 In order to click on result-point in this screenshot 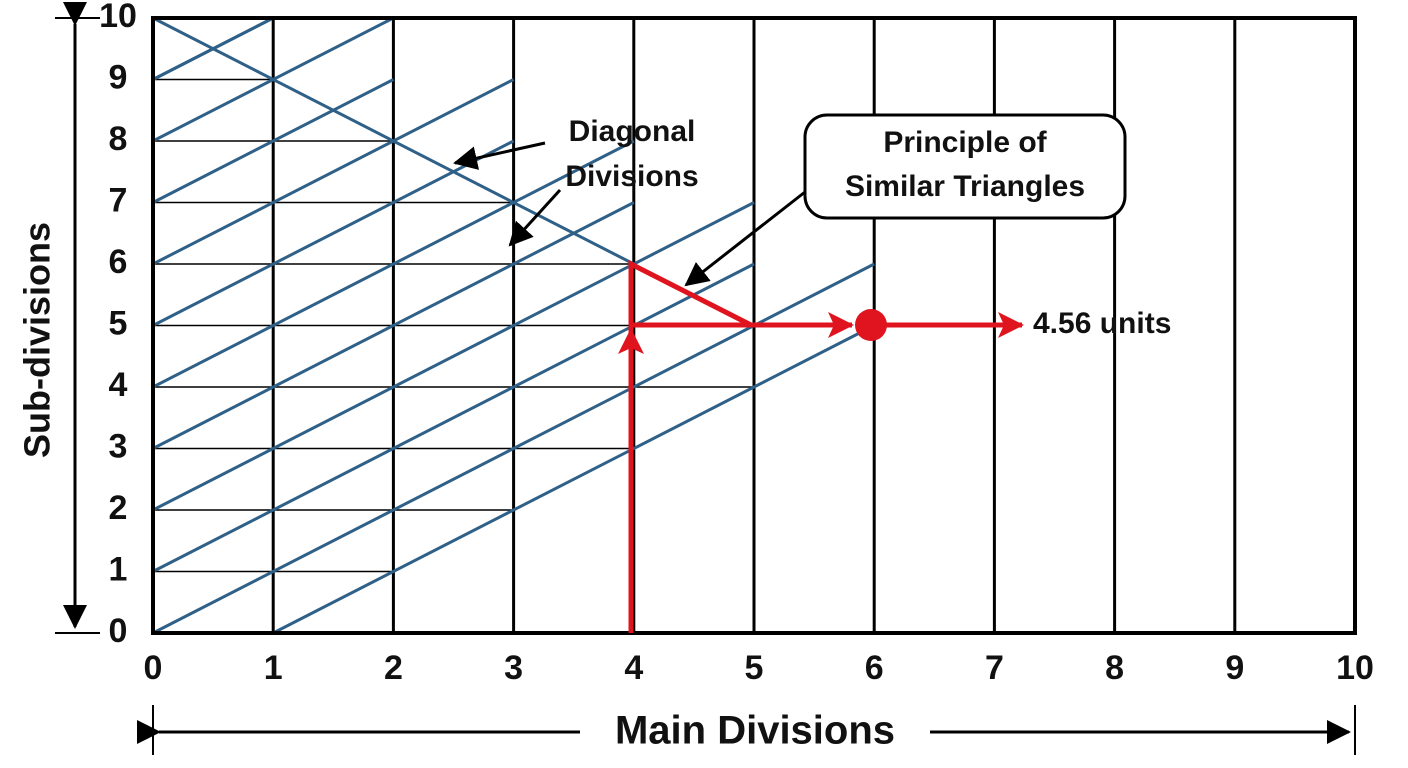, I will do `click(871, 325)`.